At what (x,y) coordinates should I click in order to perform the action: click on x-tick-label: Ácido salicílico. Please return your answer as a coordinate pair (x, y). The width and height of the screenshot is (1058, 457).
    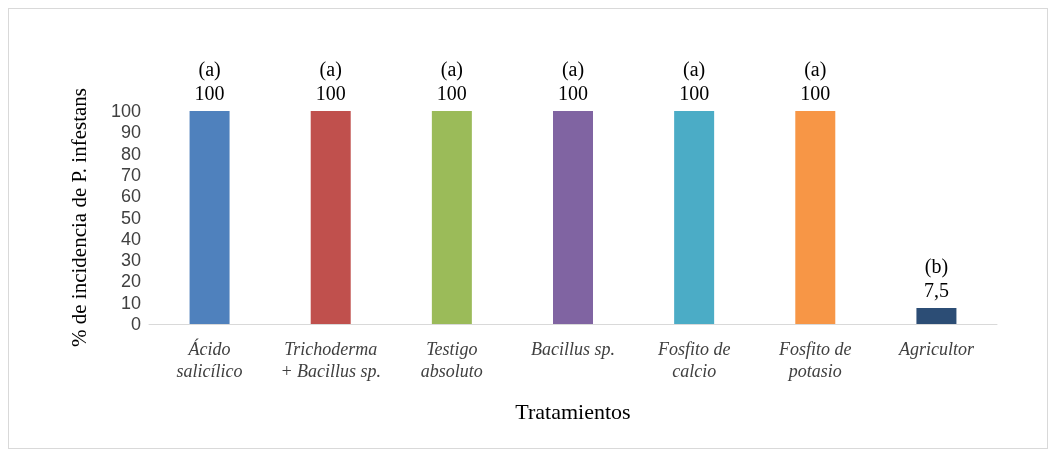
    Looking at the image, I should click on (209, 359).